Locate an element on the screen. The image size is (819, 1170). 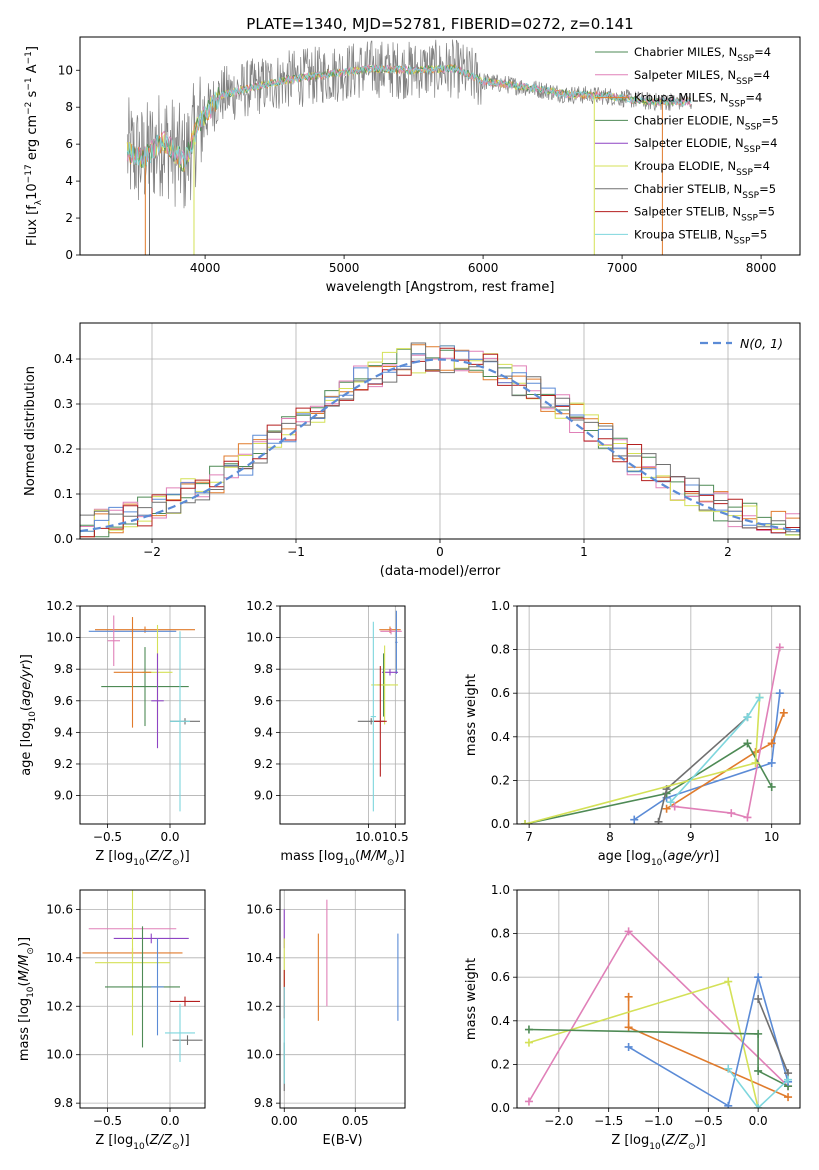
y-axis-label-part: age [log is located at coordinates (26, 749).